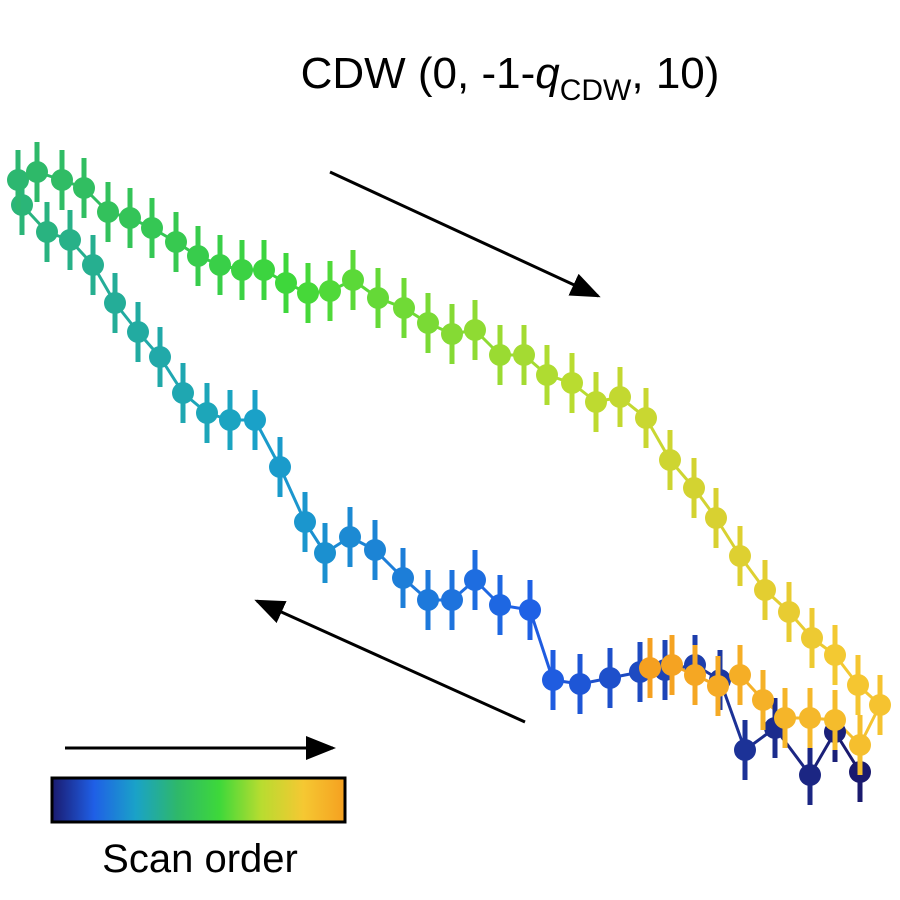 This screenshot has width=900, height=900. Describe the element at coordinates (200, 859) in the screenshot. I see `colorbar-label: Scan order` at that location.